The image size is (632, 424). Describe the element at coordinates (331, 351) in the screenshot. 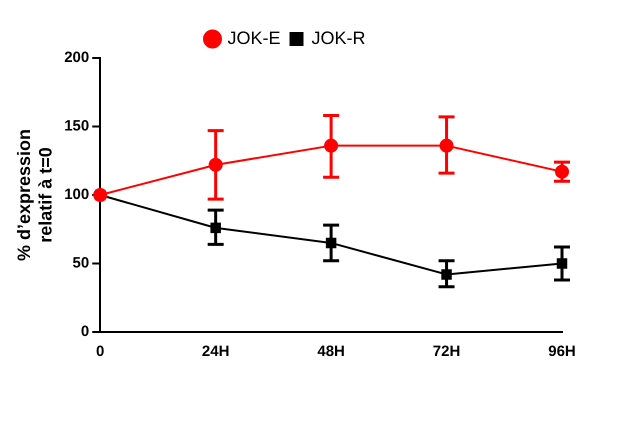

I see `x-tick-label: 48H` at that location.